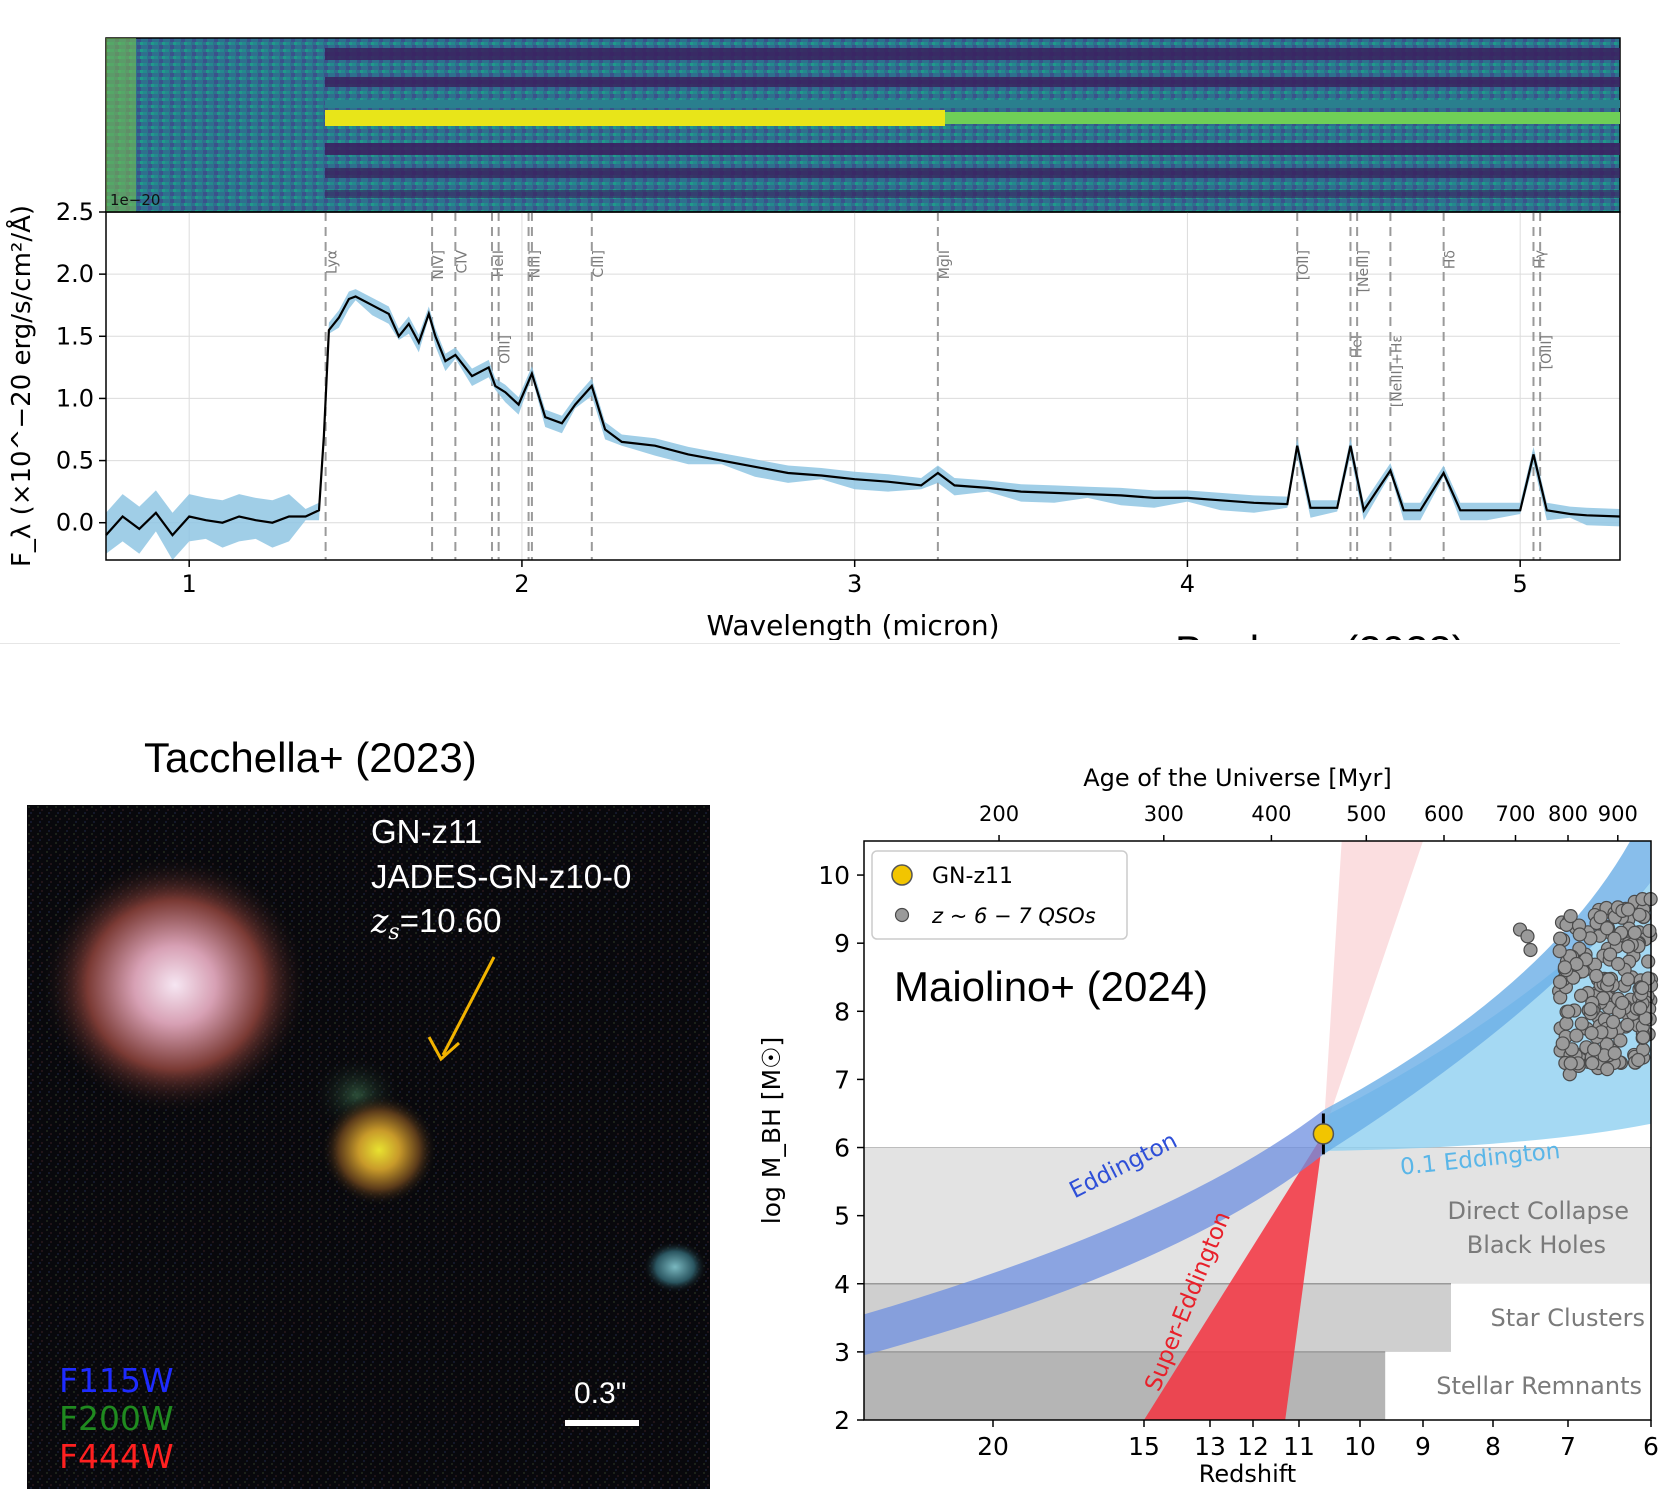  Describe the element at coordinates (75, 274) in the screenshot. I see `y-tick-label: 2.0` at that location.